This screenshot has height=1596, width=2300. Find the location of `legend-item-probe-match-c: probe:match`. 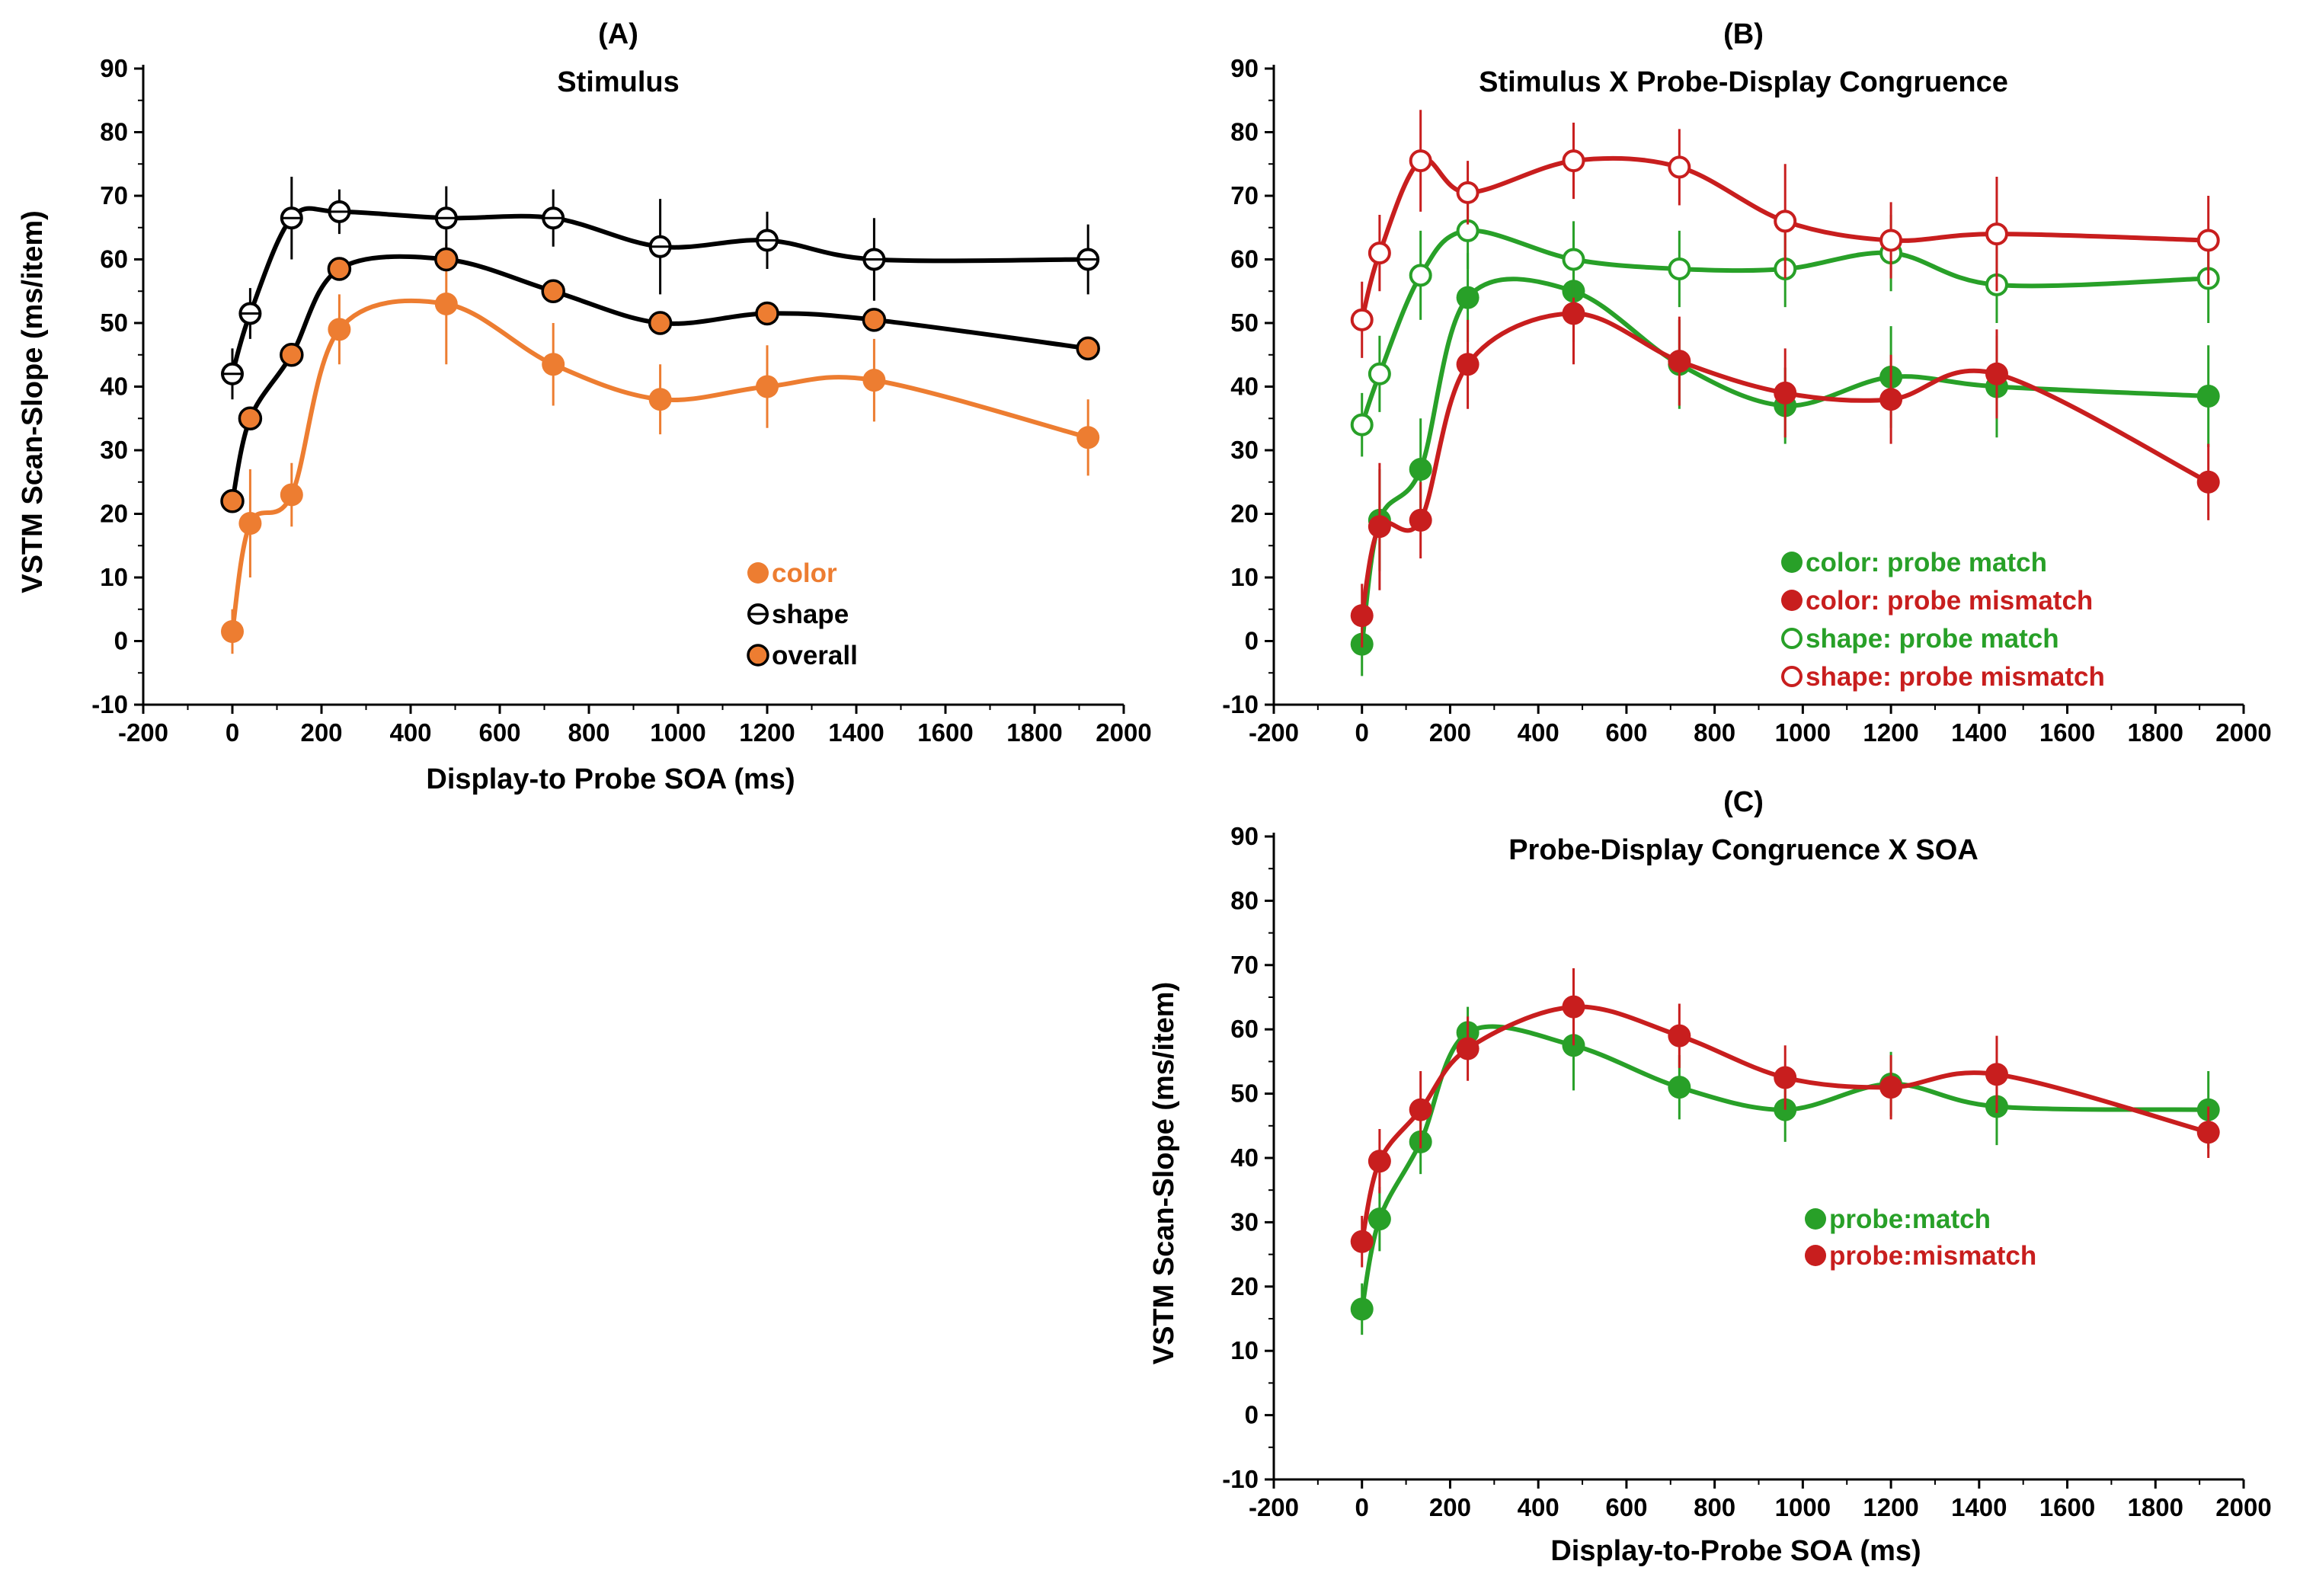

legend-item-probe-match-c: probe:match is located at coordinates (1898, 1219).